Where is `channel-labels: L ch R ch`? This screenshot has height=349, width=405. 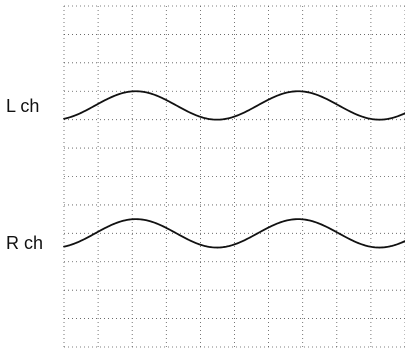
channel-labels: L ch R ch is located at coordinates (24, 174).